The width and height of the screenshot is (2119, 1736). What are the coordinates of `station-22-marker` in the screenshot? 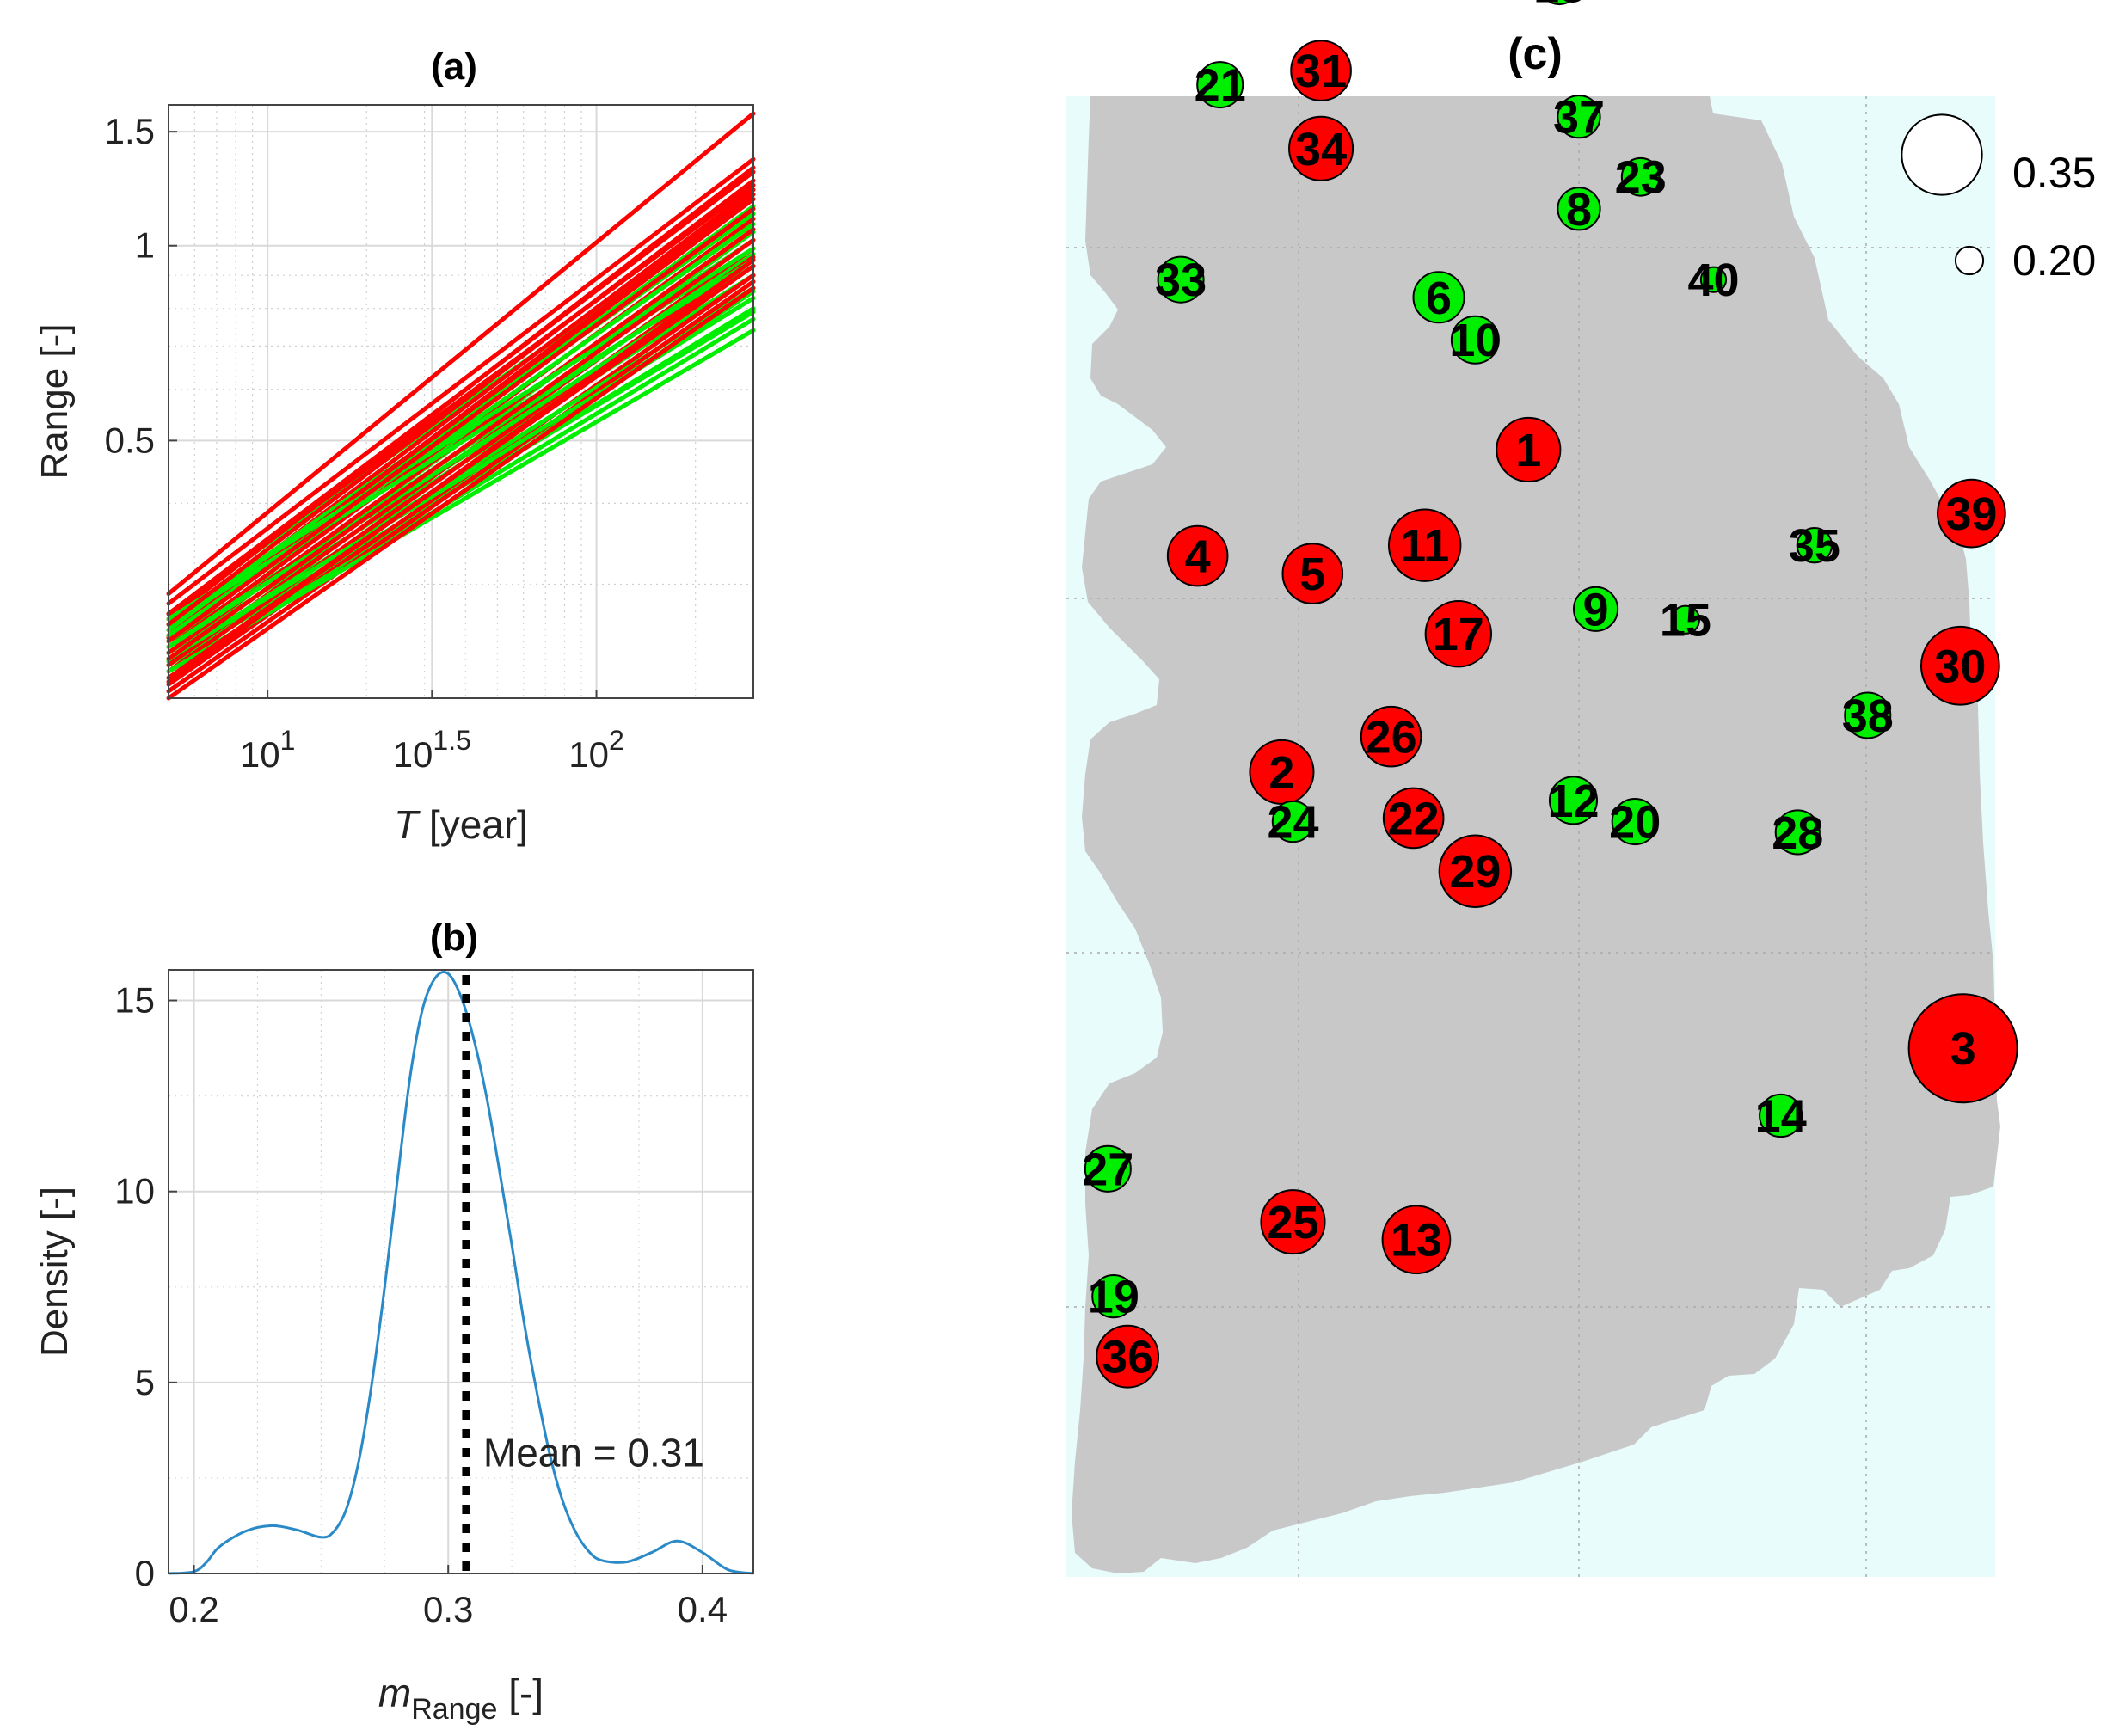 It's located at (1413, 819).